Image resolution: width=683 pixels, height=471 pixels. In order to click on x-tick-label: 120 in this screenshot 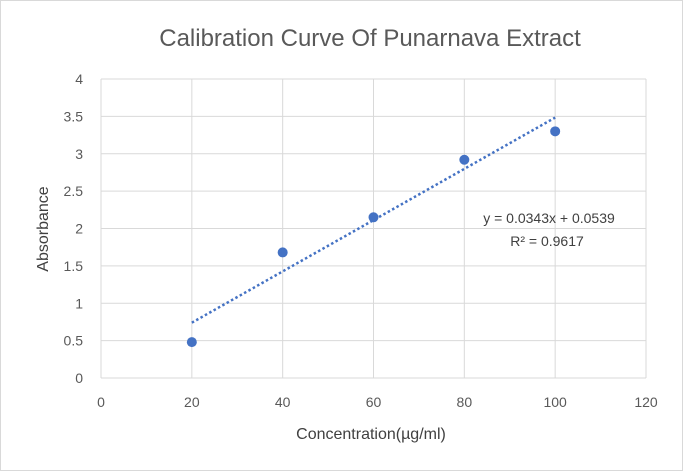, I will do `click(646, 402)`.